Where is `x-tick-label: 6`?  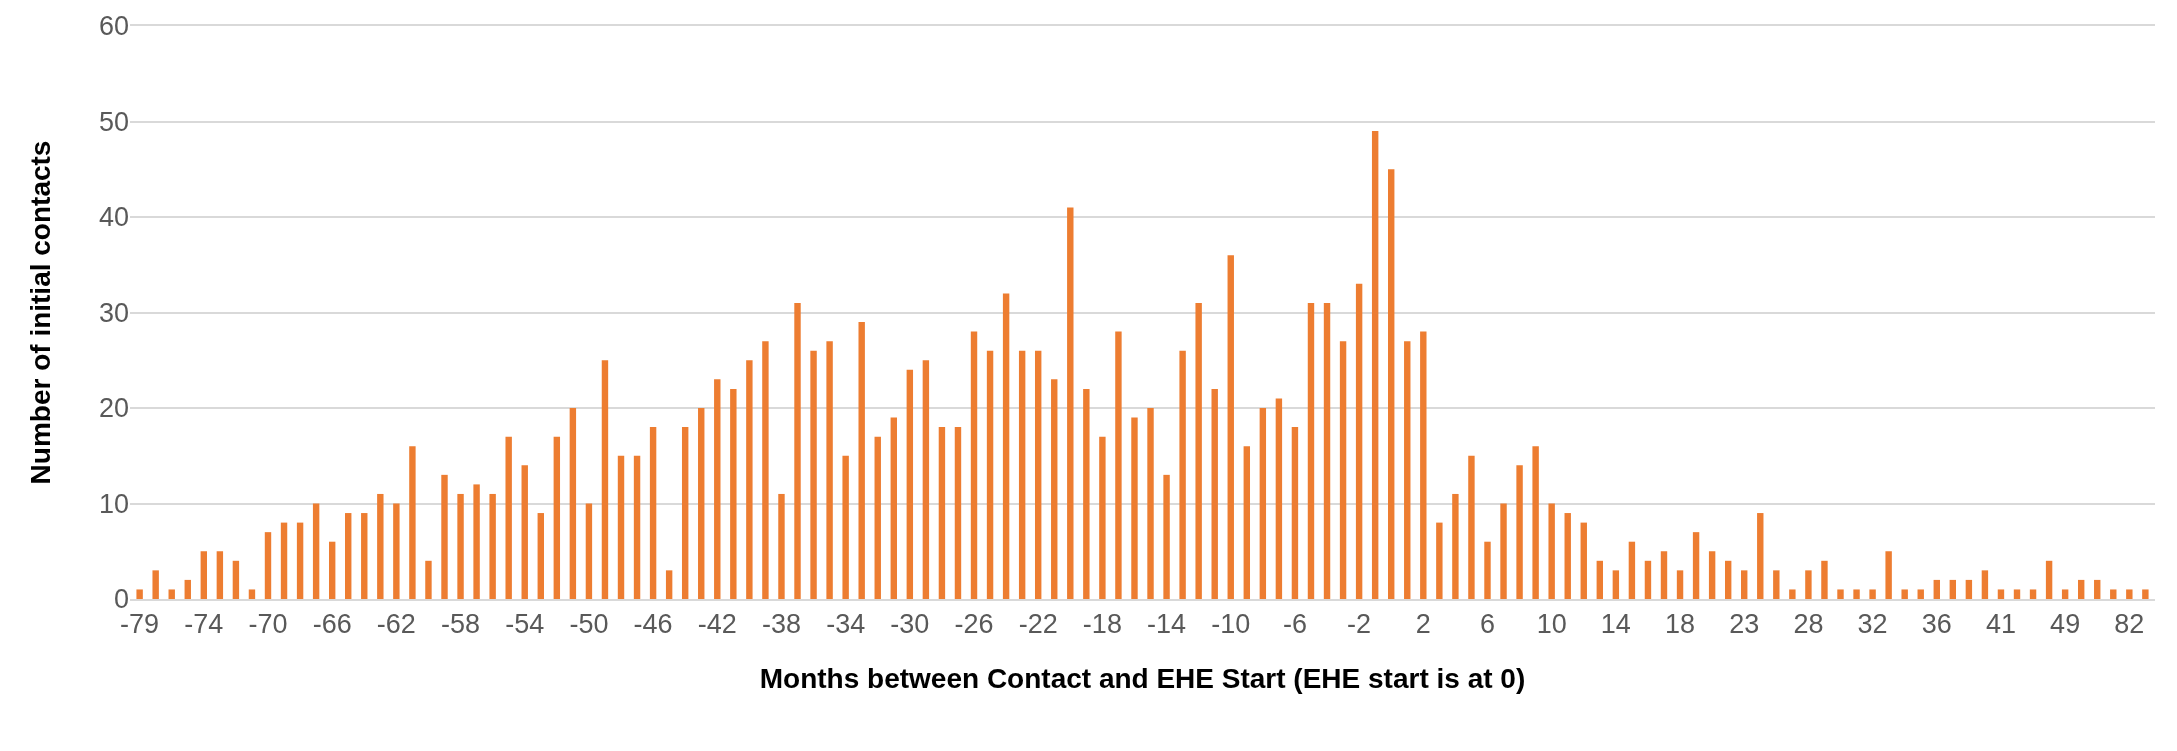
x-tick-label: 6 is located at coordinates (1487, 624).